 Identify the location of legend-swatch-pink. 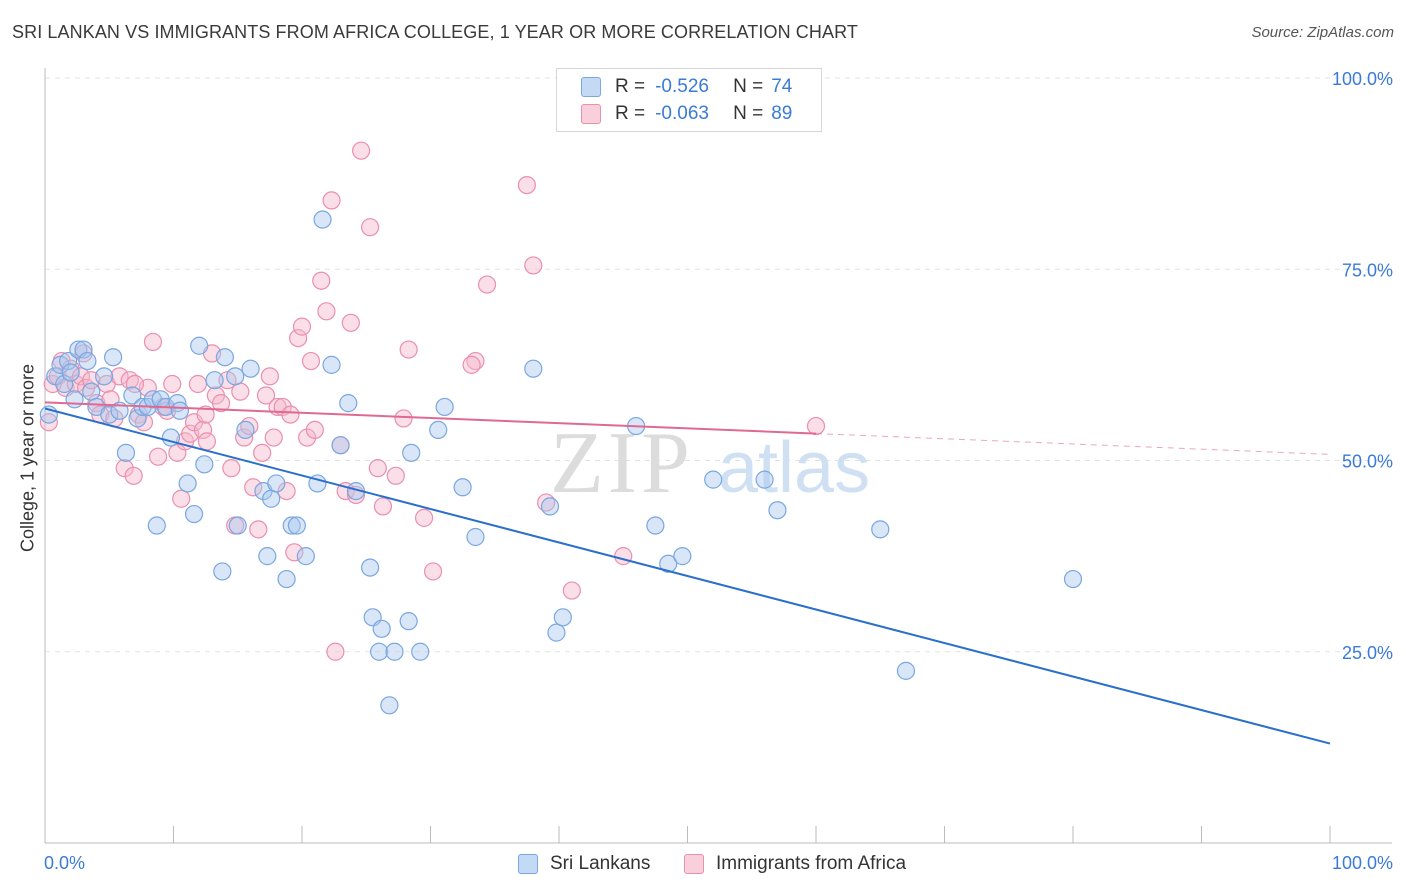
(591, 114).